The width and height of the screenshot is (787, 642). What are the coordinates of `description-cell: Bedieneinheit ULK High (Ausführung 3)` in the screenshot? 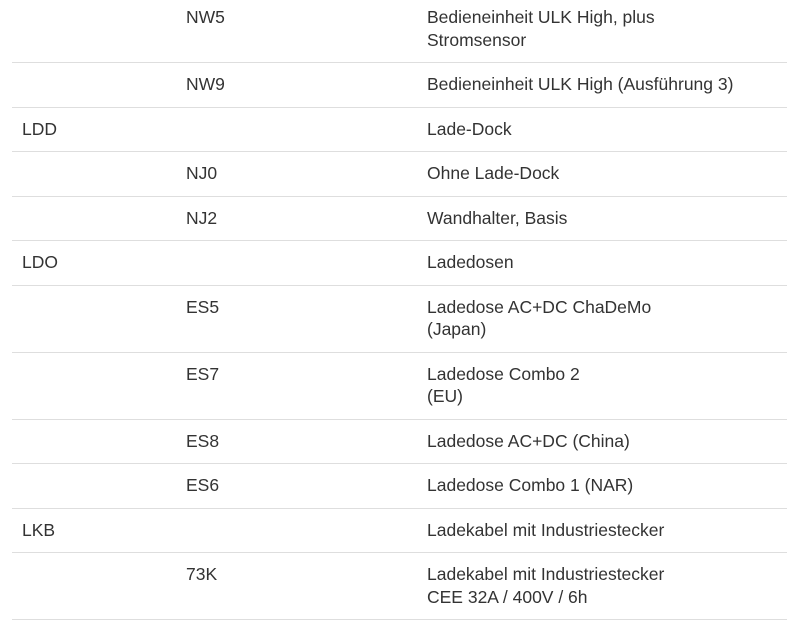 It's located at (602, 85).